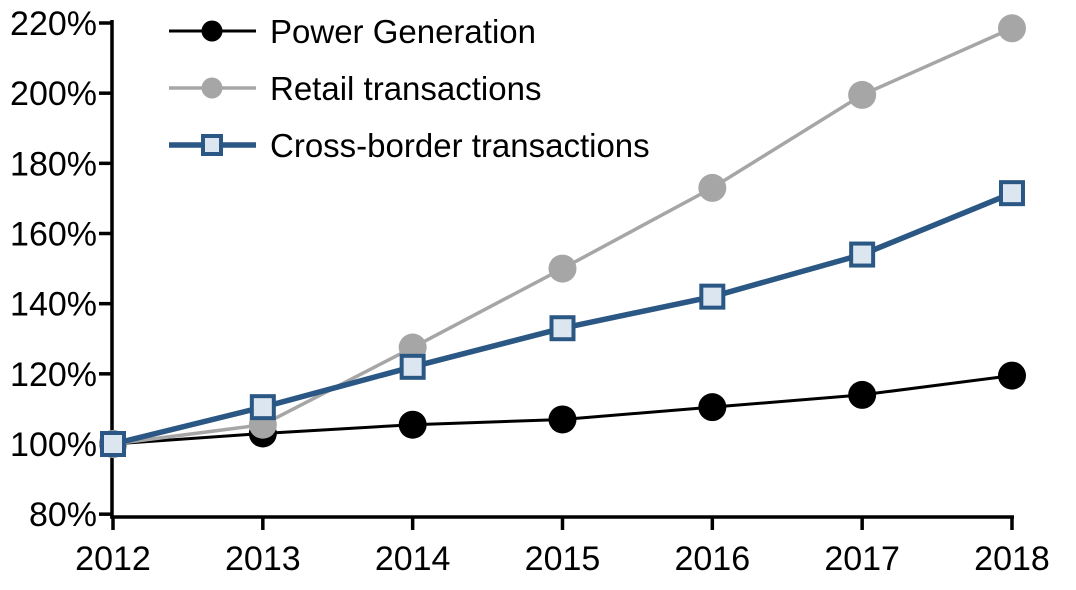 Image resolution: width=1076 pixels, height=590 pixels. Describe the element at coordinates (63, 515) in the screenshot. I see `y-axis-tick-label: 80%` at that location.